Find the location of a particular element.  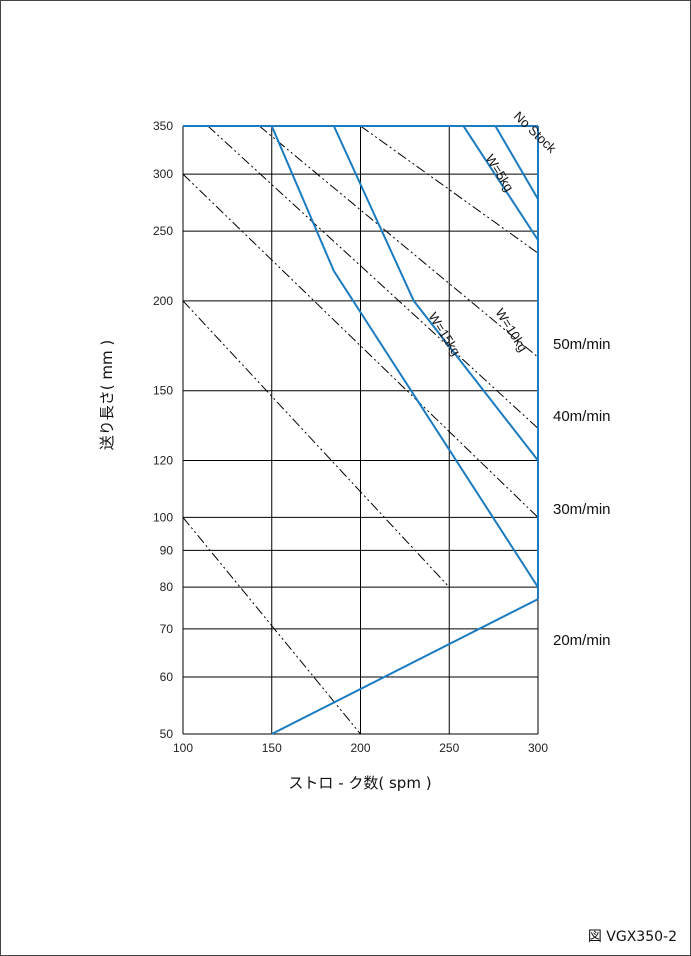

speed-label: 30m/min is located at coordinates (582, 509).